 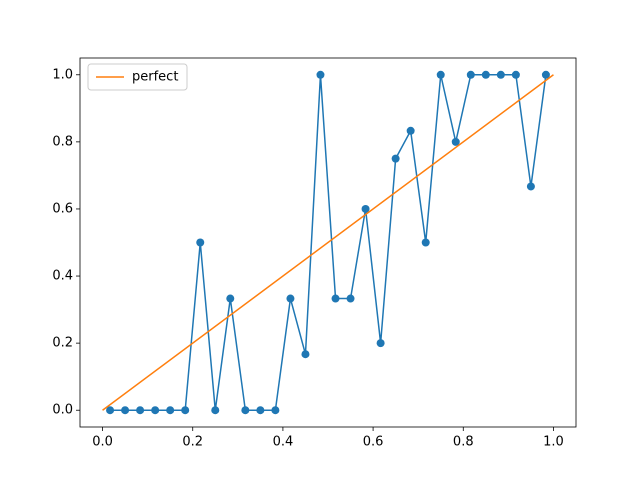 I want to click on y-tick-label: 0.4, so click(x=62, y=276).